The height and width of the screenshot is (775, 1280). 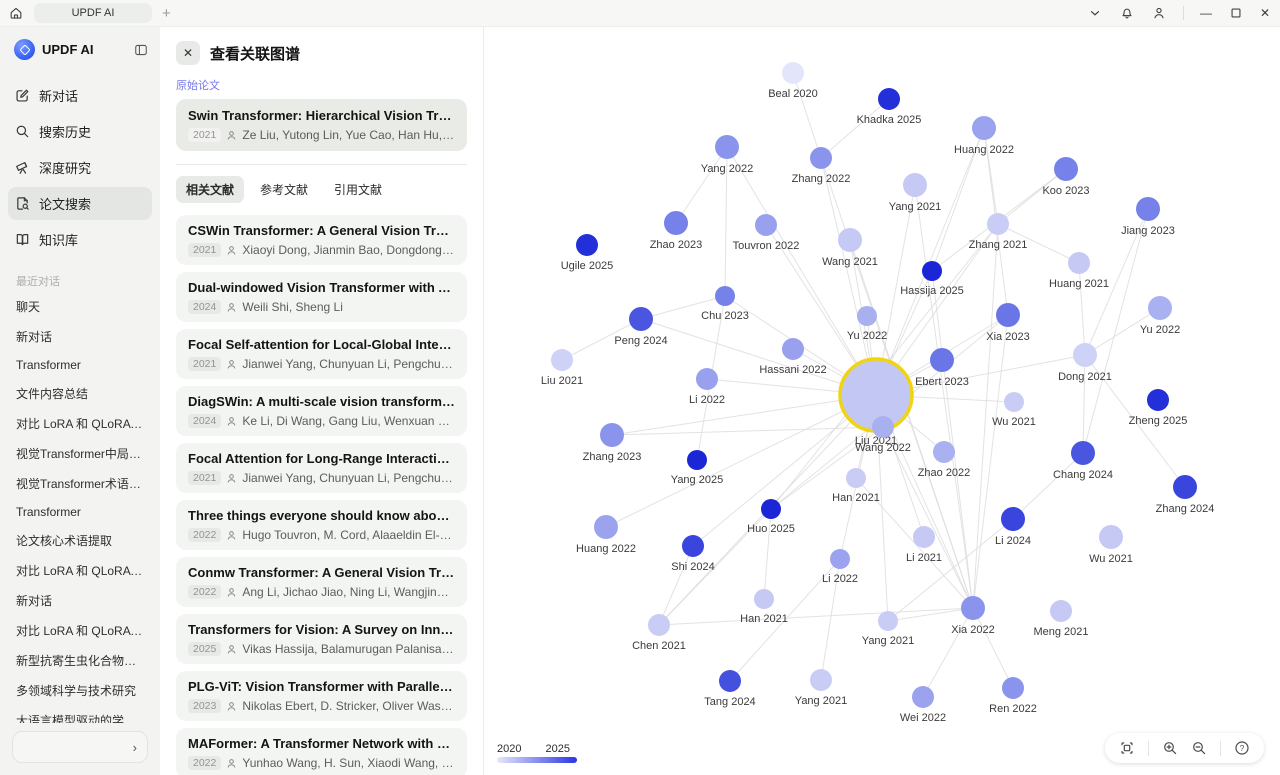 What do you see at coordinates (88, 718) in the screenshot?
I see `recent-chat-item: 大语言模型驱动的学术综述生成` at bounding box center [88, 718].